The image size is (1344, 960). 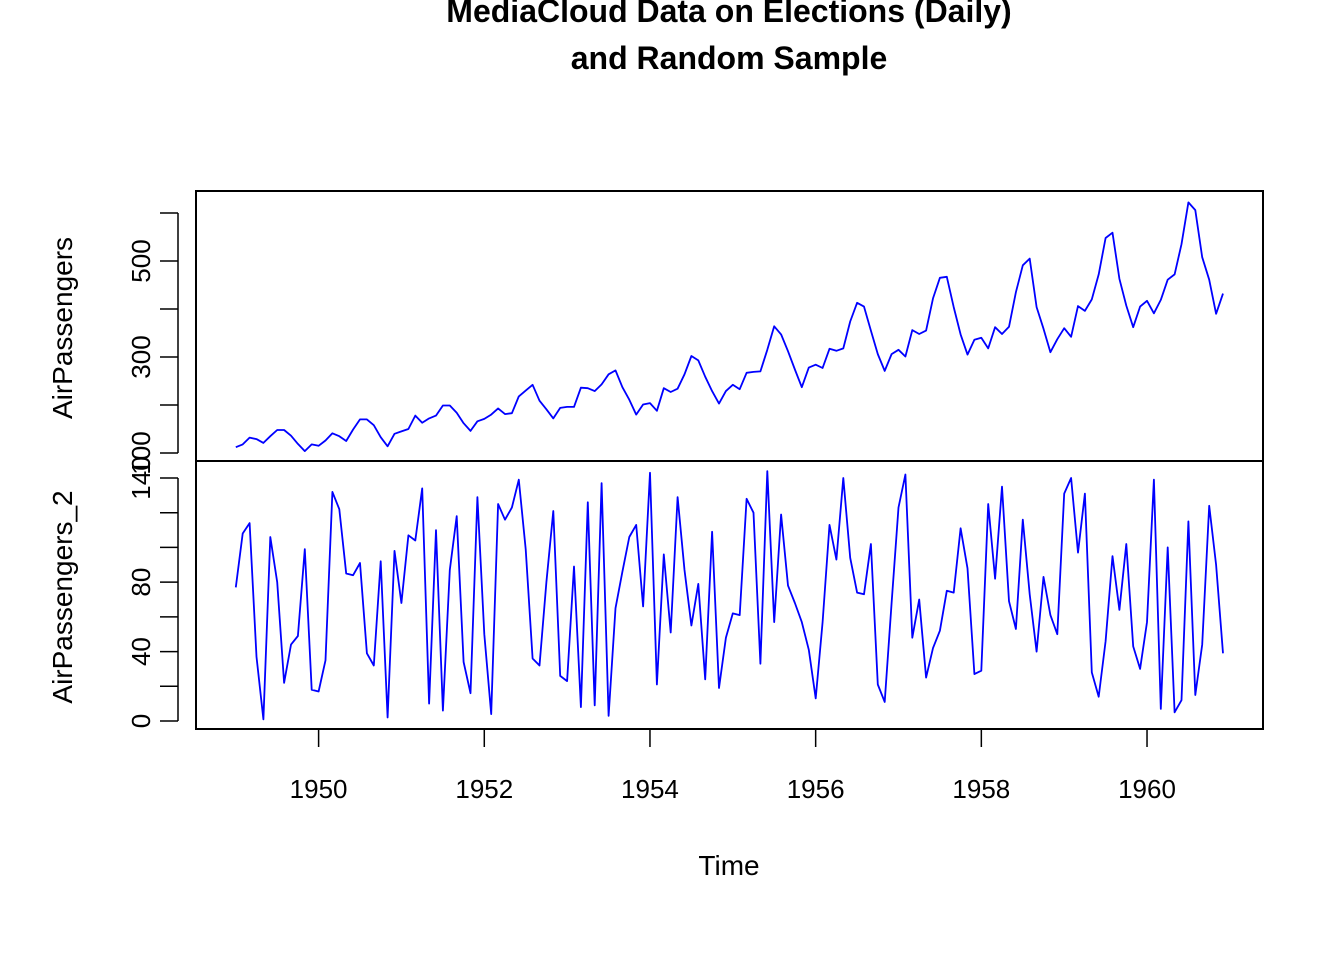 I want to click on y-tick-label: 100, so click(x=141, y=452).